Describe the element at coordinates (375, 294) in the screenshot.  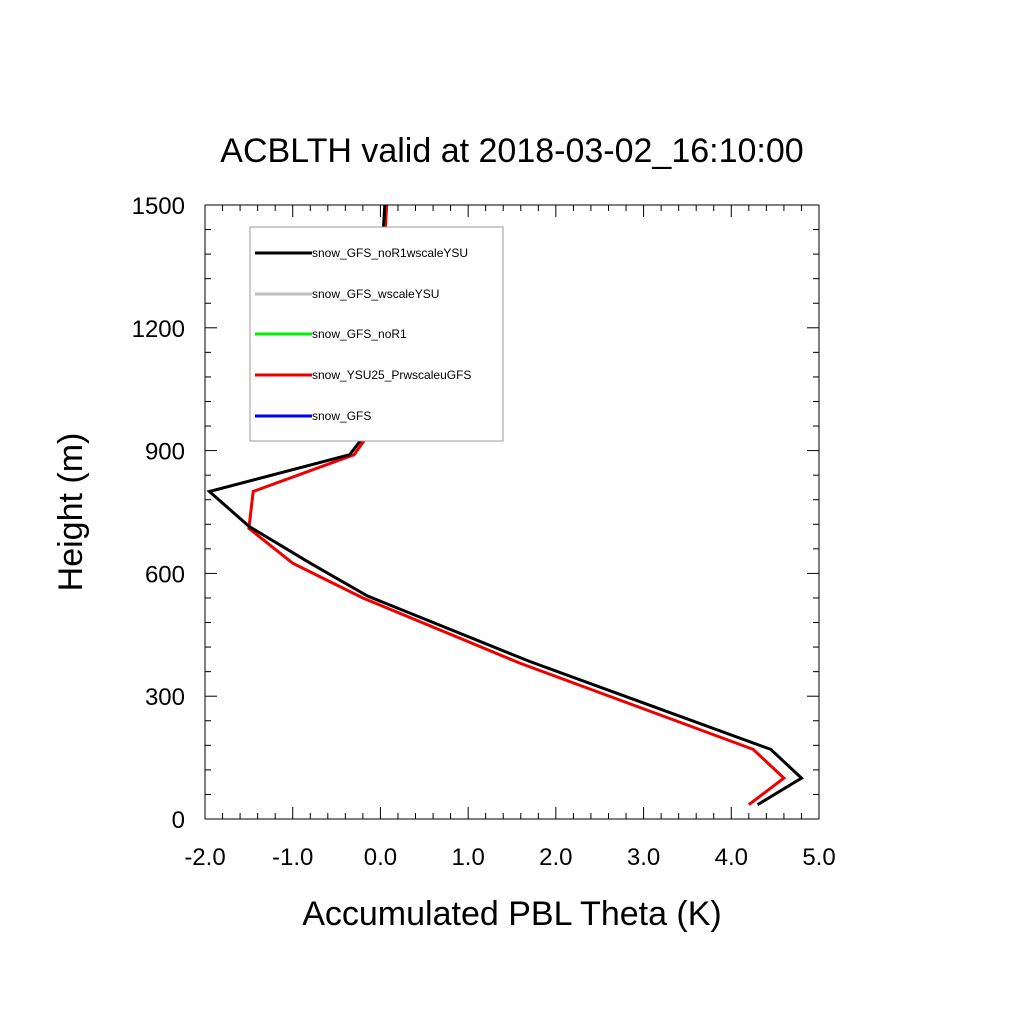
I see `legend-label: snow_GFS_wscaleYSU` at that location.